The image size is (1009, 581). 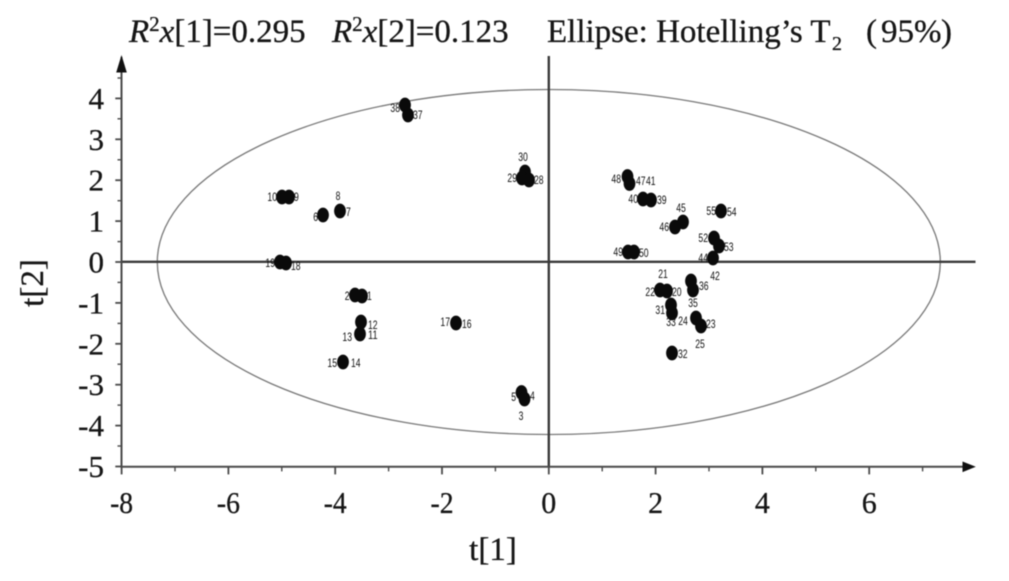 What do you see at coordinates (332, 363) in the screenshot?
I see `svg-text: 15` at bounding box center [332, 363].